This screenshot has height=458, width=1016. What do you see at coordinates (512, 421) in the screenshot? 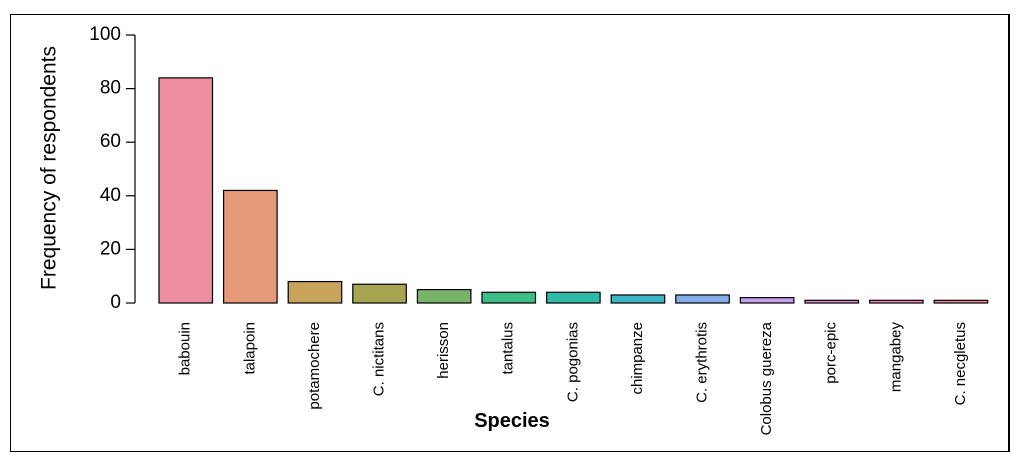
I see `x-axis-title: Species` at bounding box center [512, 421].